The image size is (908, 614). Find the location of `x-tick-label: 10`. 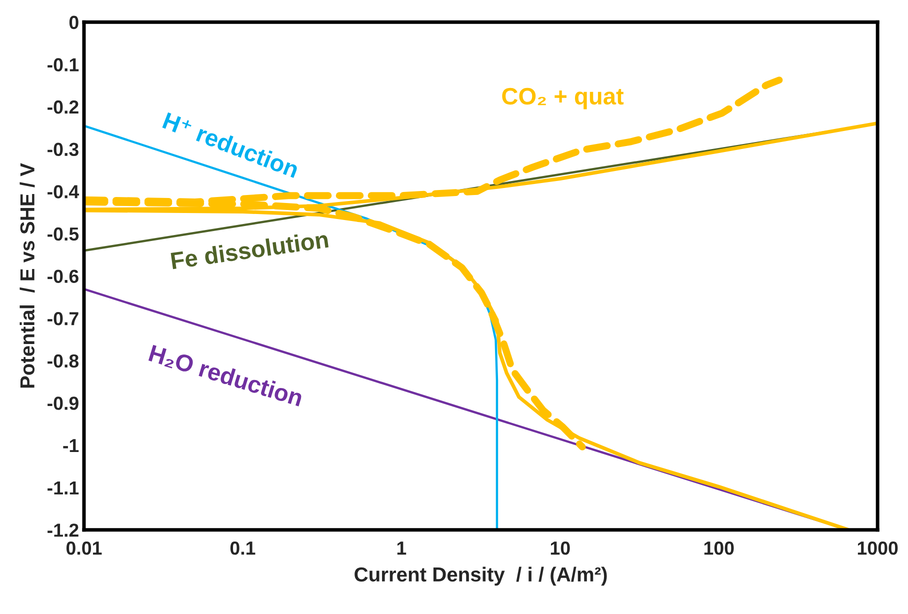

x-tick-label: 10 is located at coordinates (560, 548).